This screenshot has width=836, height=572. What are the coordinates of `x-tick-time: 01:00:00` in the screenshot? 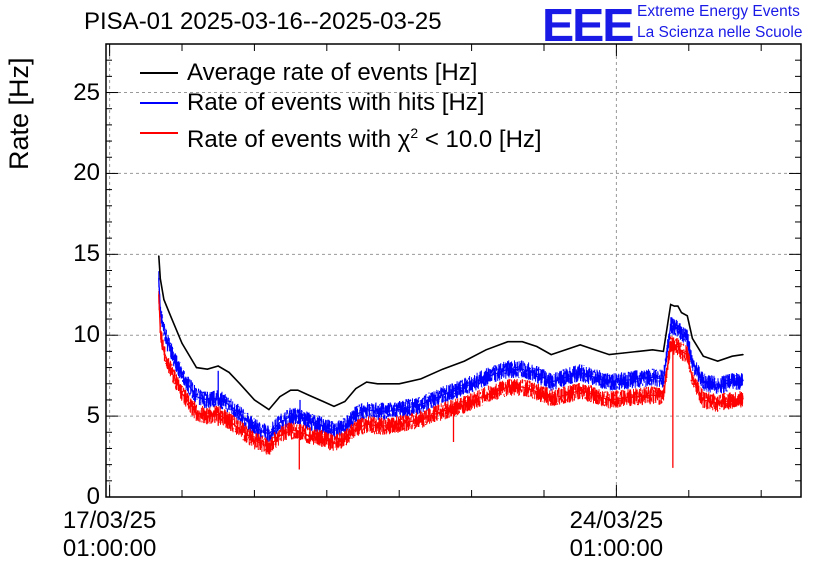 It's located at (109, 548).